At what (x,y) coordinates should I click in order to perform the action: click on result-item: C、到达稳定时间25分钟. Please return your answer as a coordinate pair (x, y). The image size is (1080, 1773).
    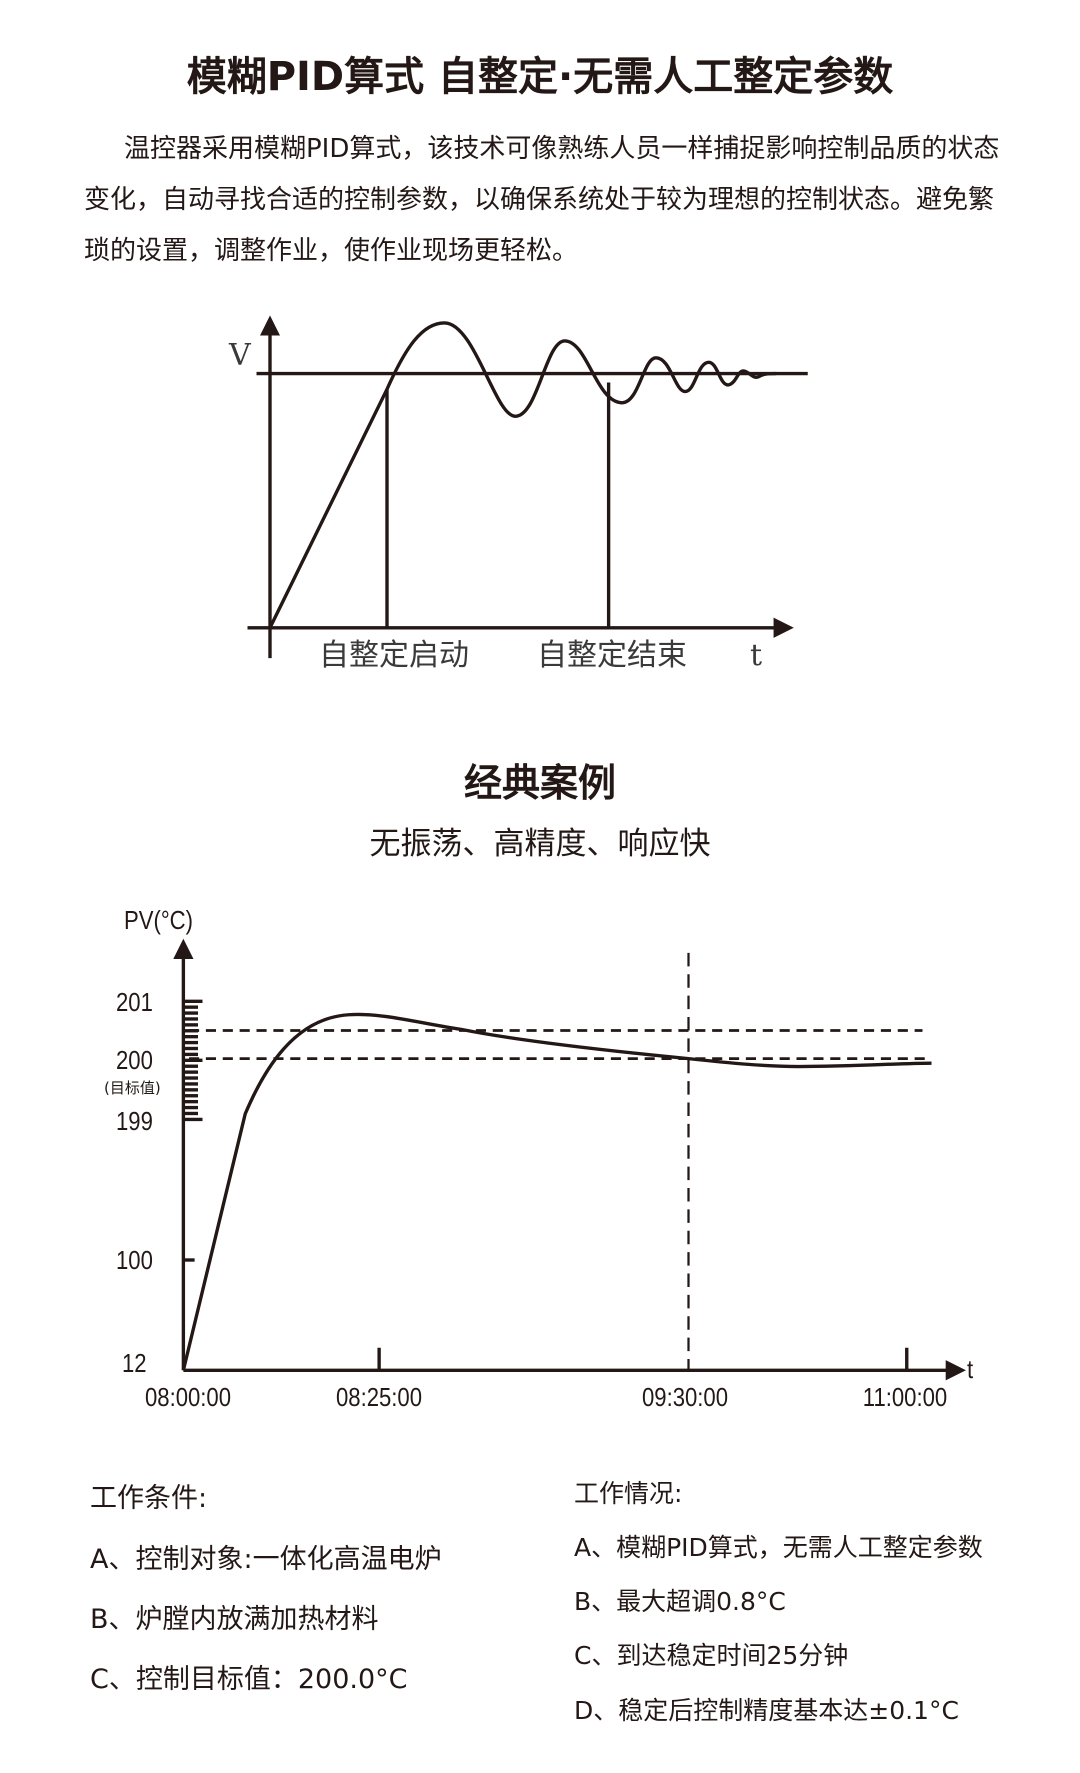
    Looking at the image, I should click on (711, 1655).